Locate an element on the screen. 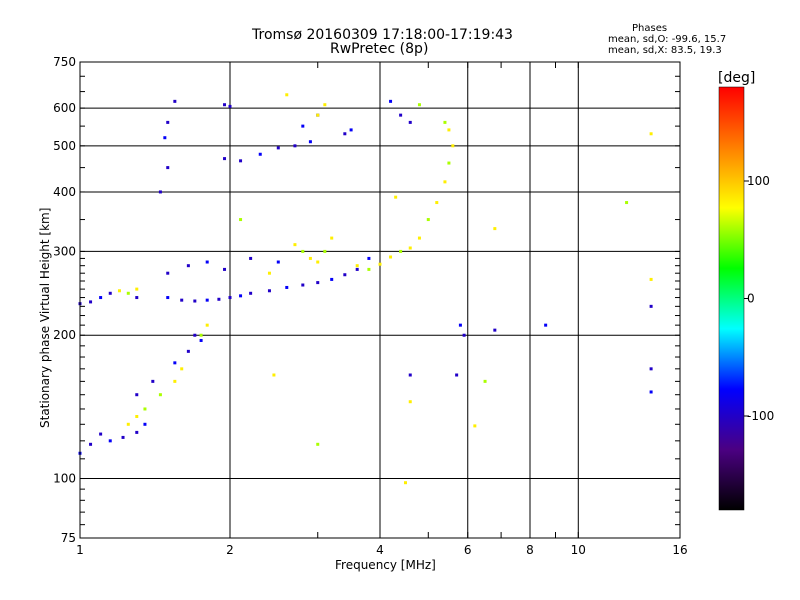 The image size is (800, 600). y-tick-label: 100 is located at coordinates (64, 479).